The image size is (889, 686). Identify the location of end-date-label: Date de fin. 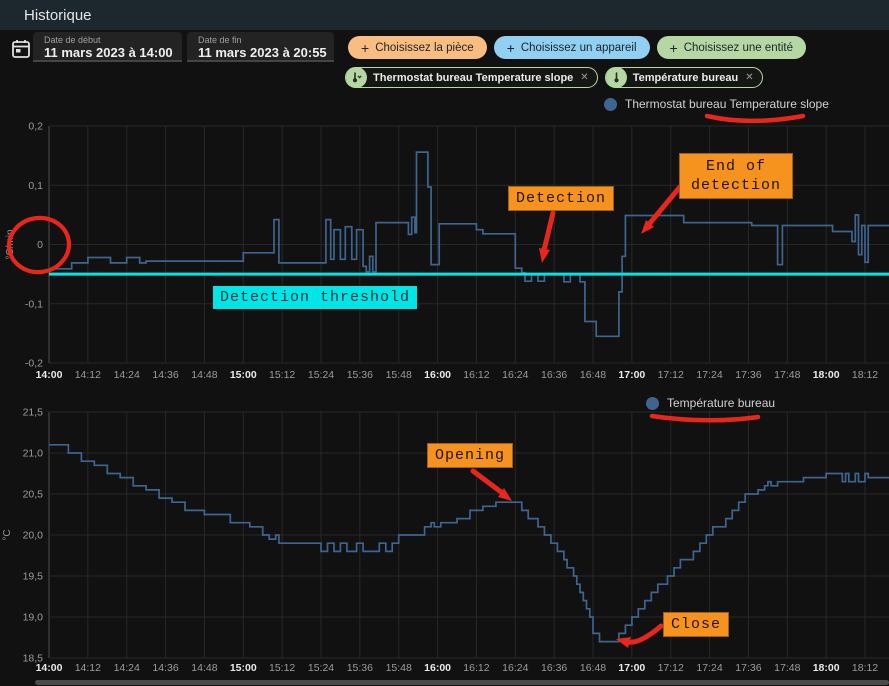
(220, 40).